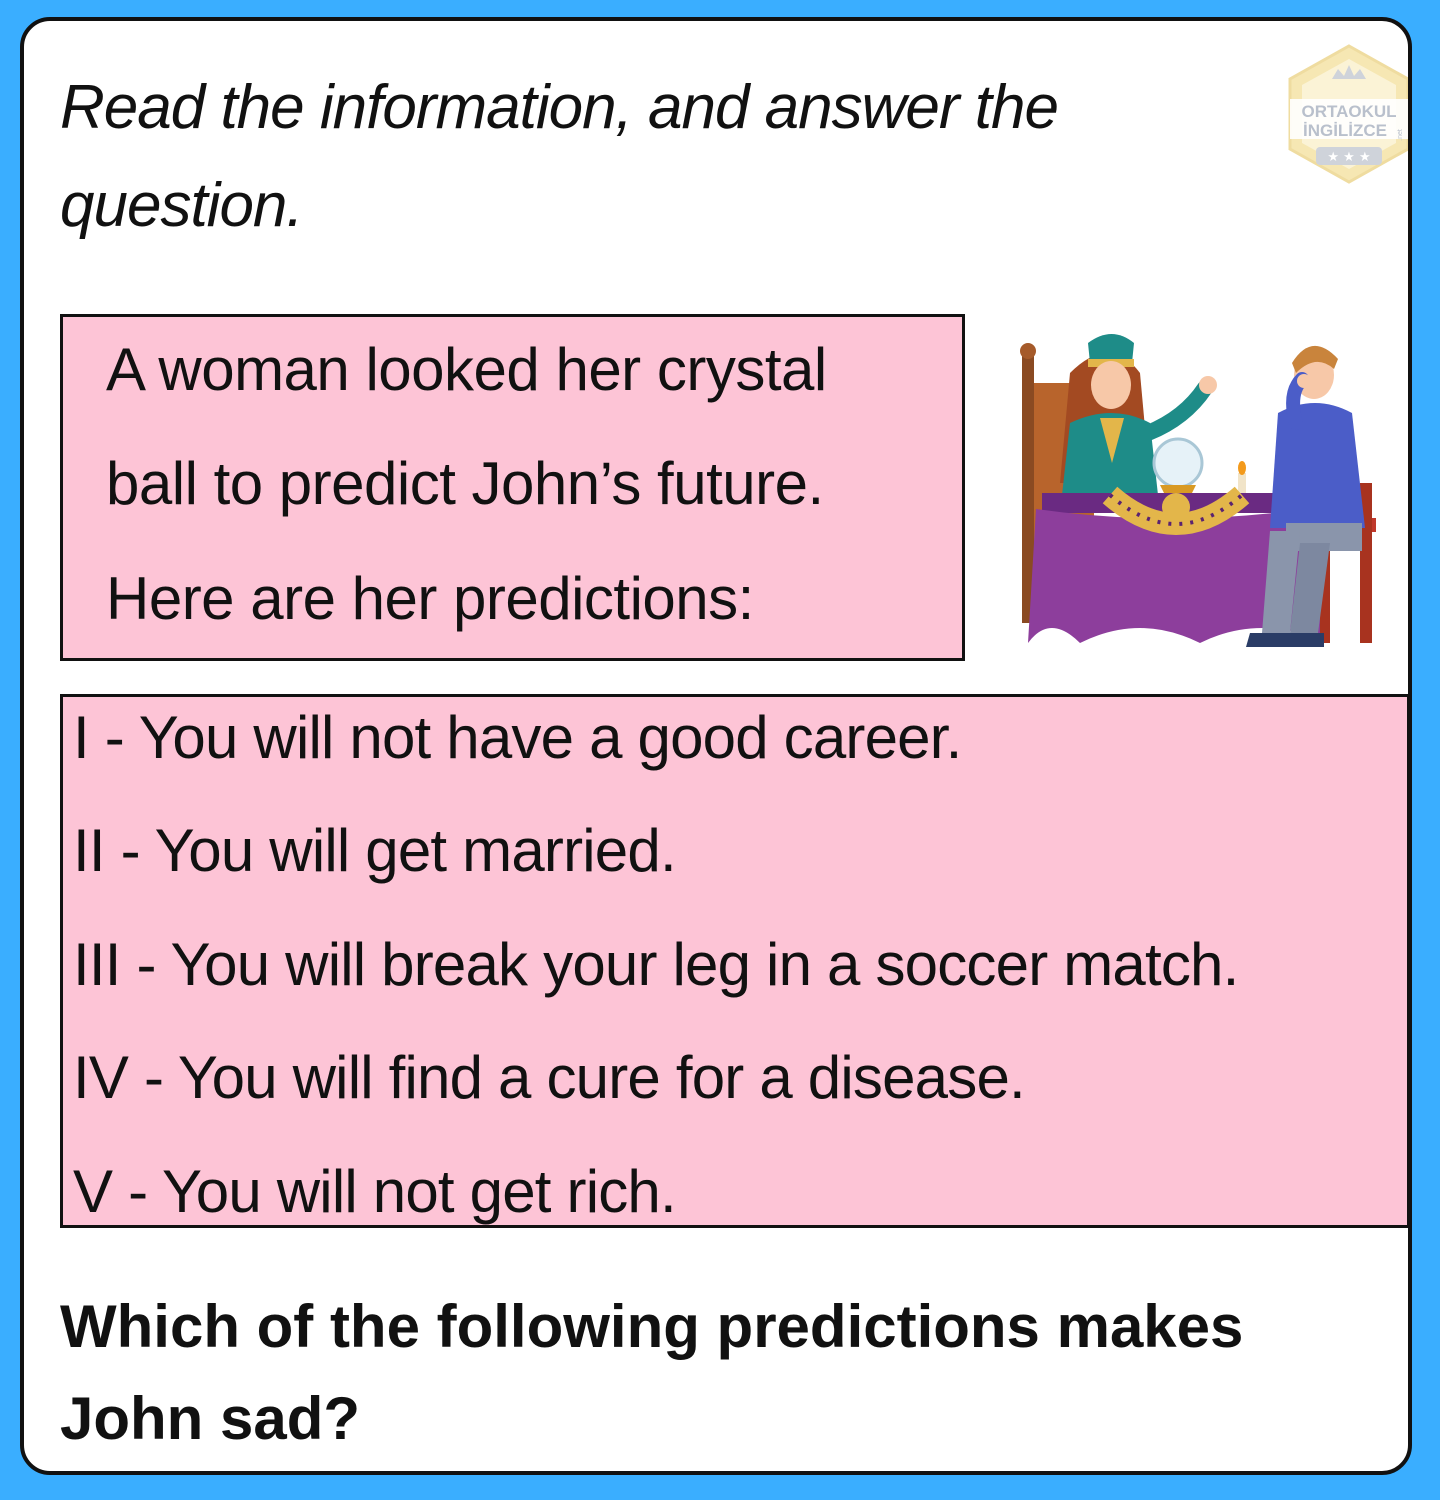 Image resolution: width=1440 pixels, height=1500 pixels. I want to click on info-line-3: Here are her predictions:, so click(430, 598).